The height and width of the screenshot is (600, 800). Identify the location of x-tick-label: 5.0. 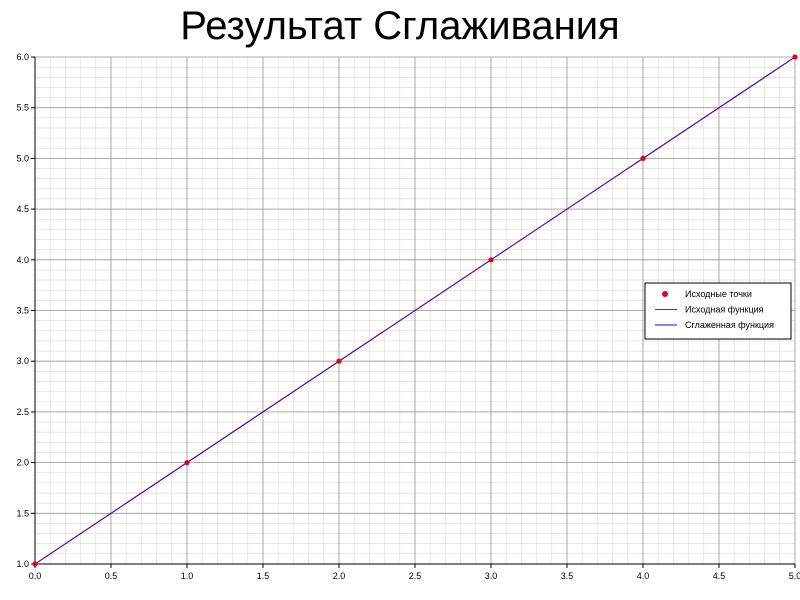
(794, 576).